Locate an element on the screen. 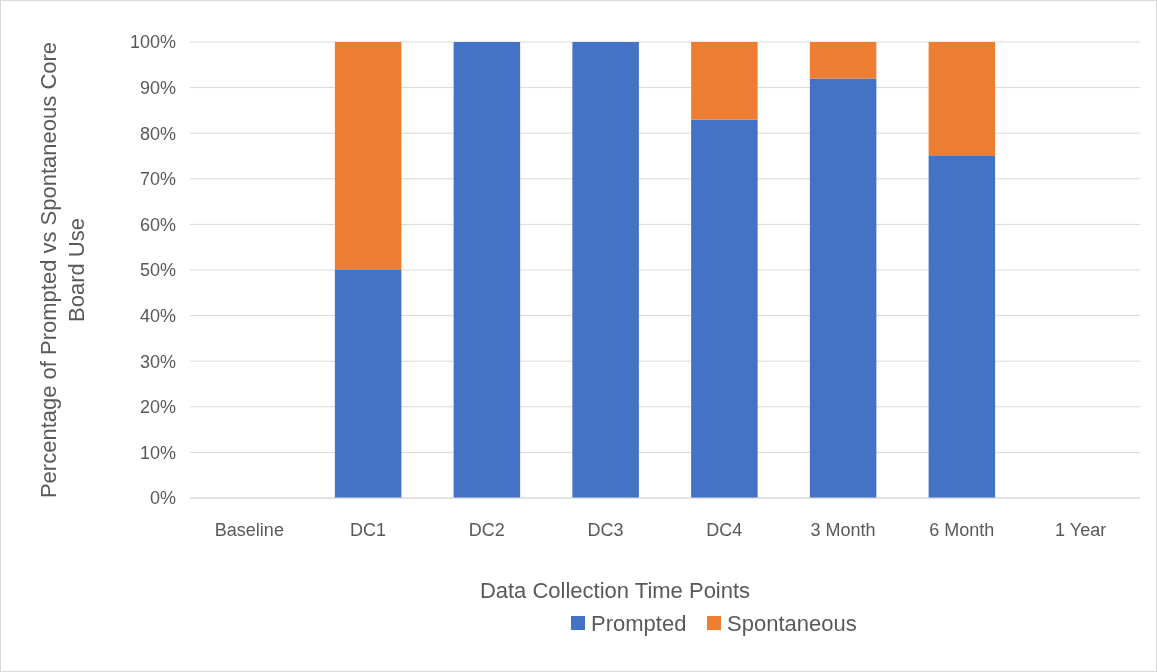 Image resolution: width=1157 pixels, height=672 pixels. y-tick-label: 50% is located at coordinates (157, 270).